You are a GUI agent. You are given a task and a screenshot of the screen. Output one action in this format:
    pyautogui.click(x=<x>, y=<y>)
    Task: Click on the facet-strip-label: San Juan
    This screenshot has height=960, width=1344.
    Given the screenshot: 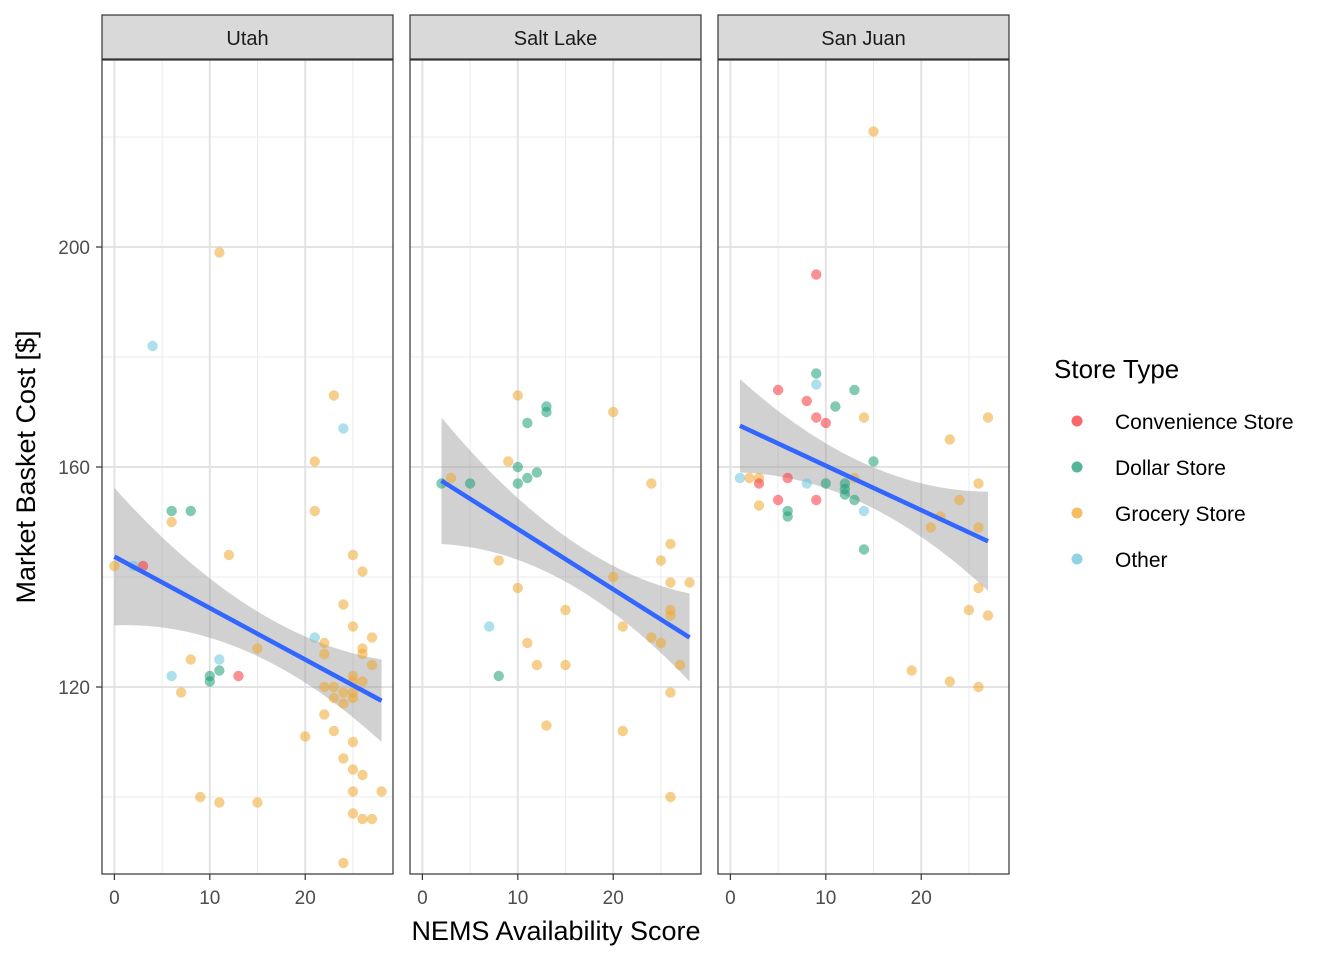 What is the action you would take?
    pyautogui.click(x=863, y=39)
    